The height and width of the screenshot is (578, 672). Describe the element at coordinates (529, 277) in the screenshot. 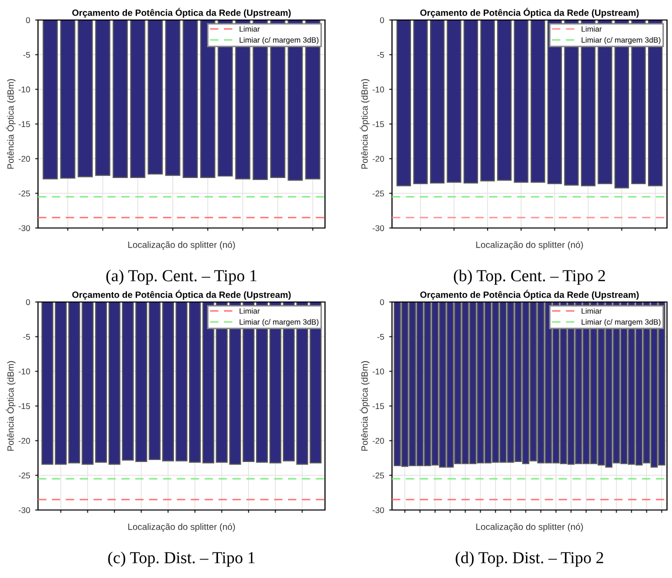

I see `text: (b) Top. Cent. – Tipo 2` at that location.